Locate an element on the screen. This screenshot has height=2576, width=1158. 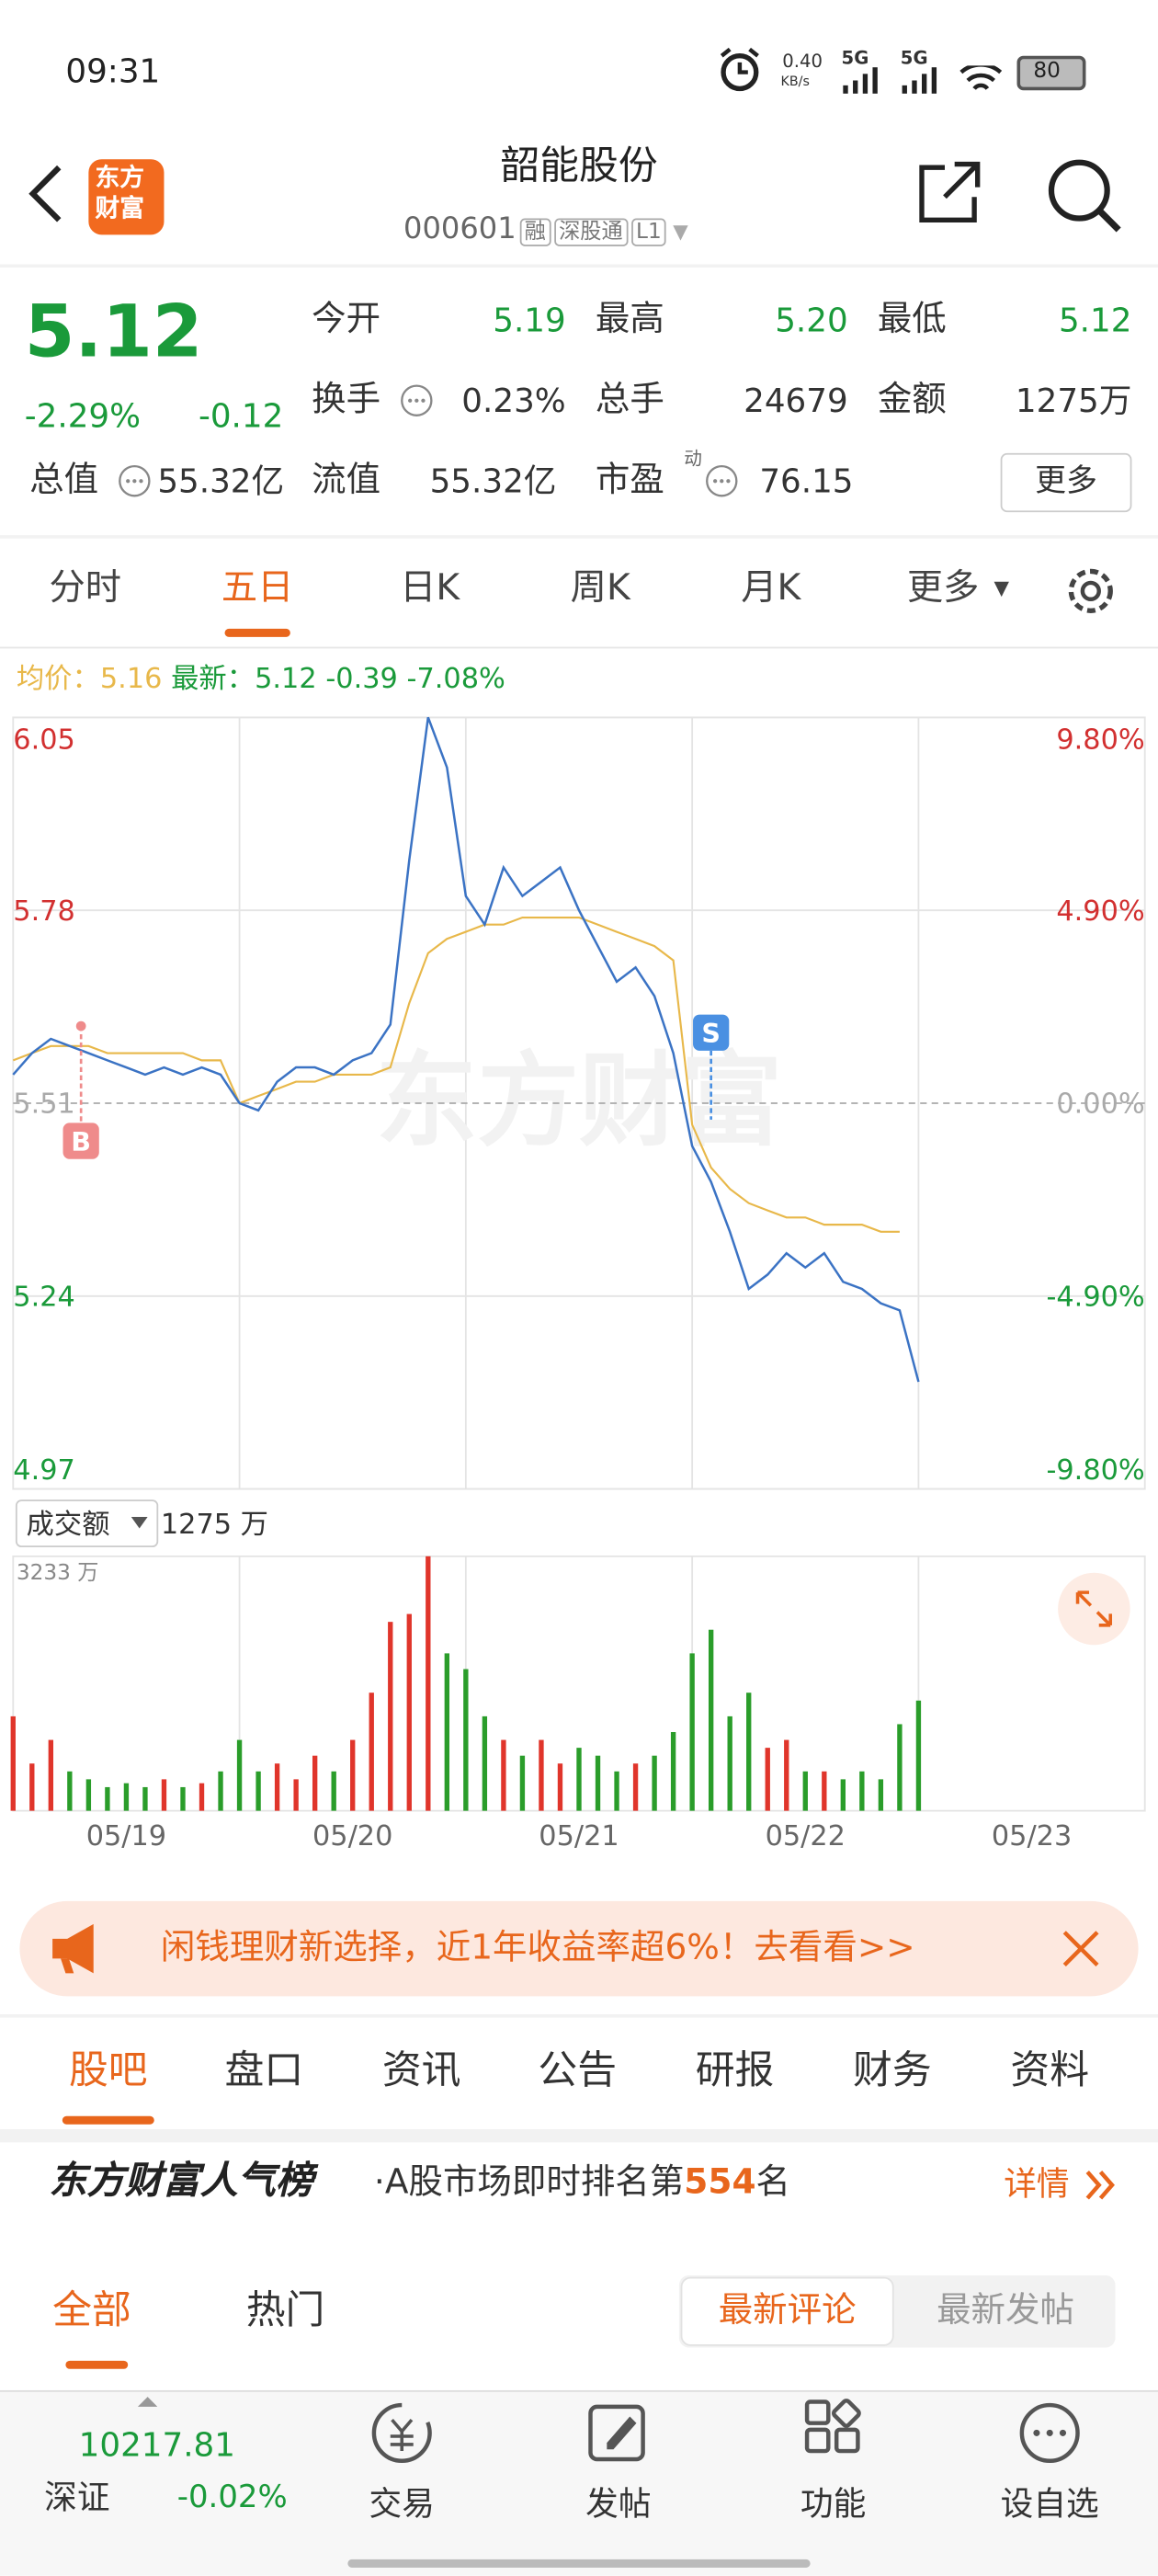
section-tab: 股吧 is located at coordinates (108, 2069).